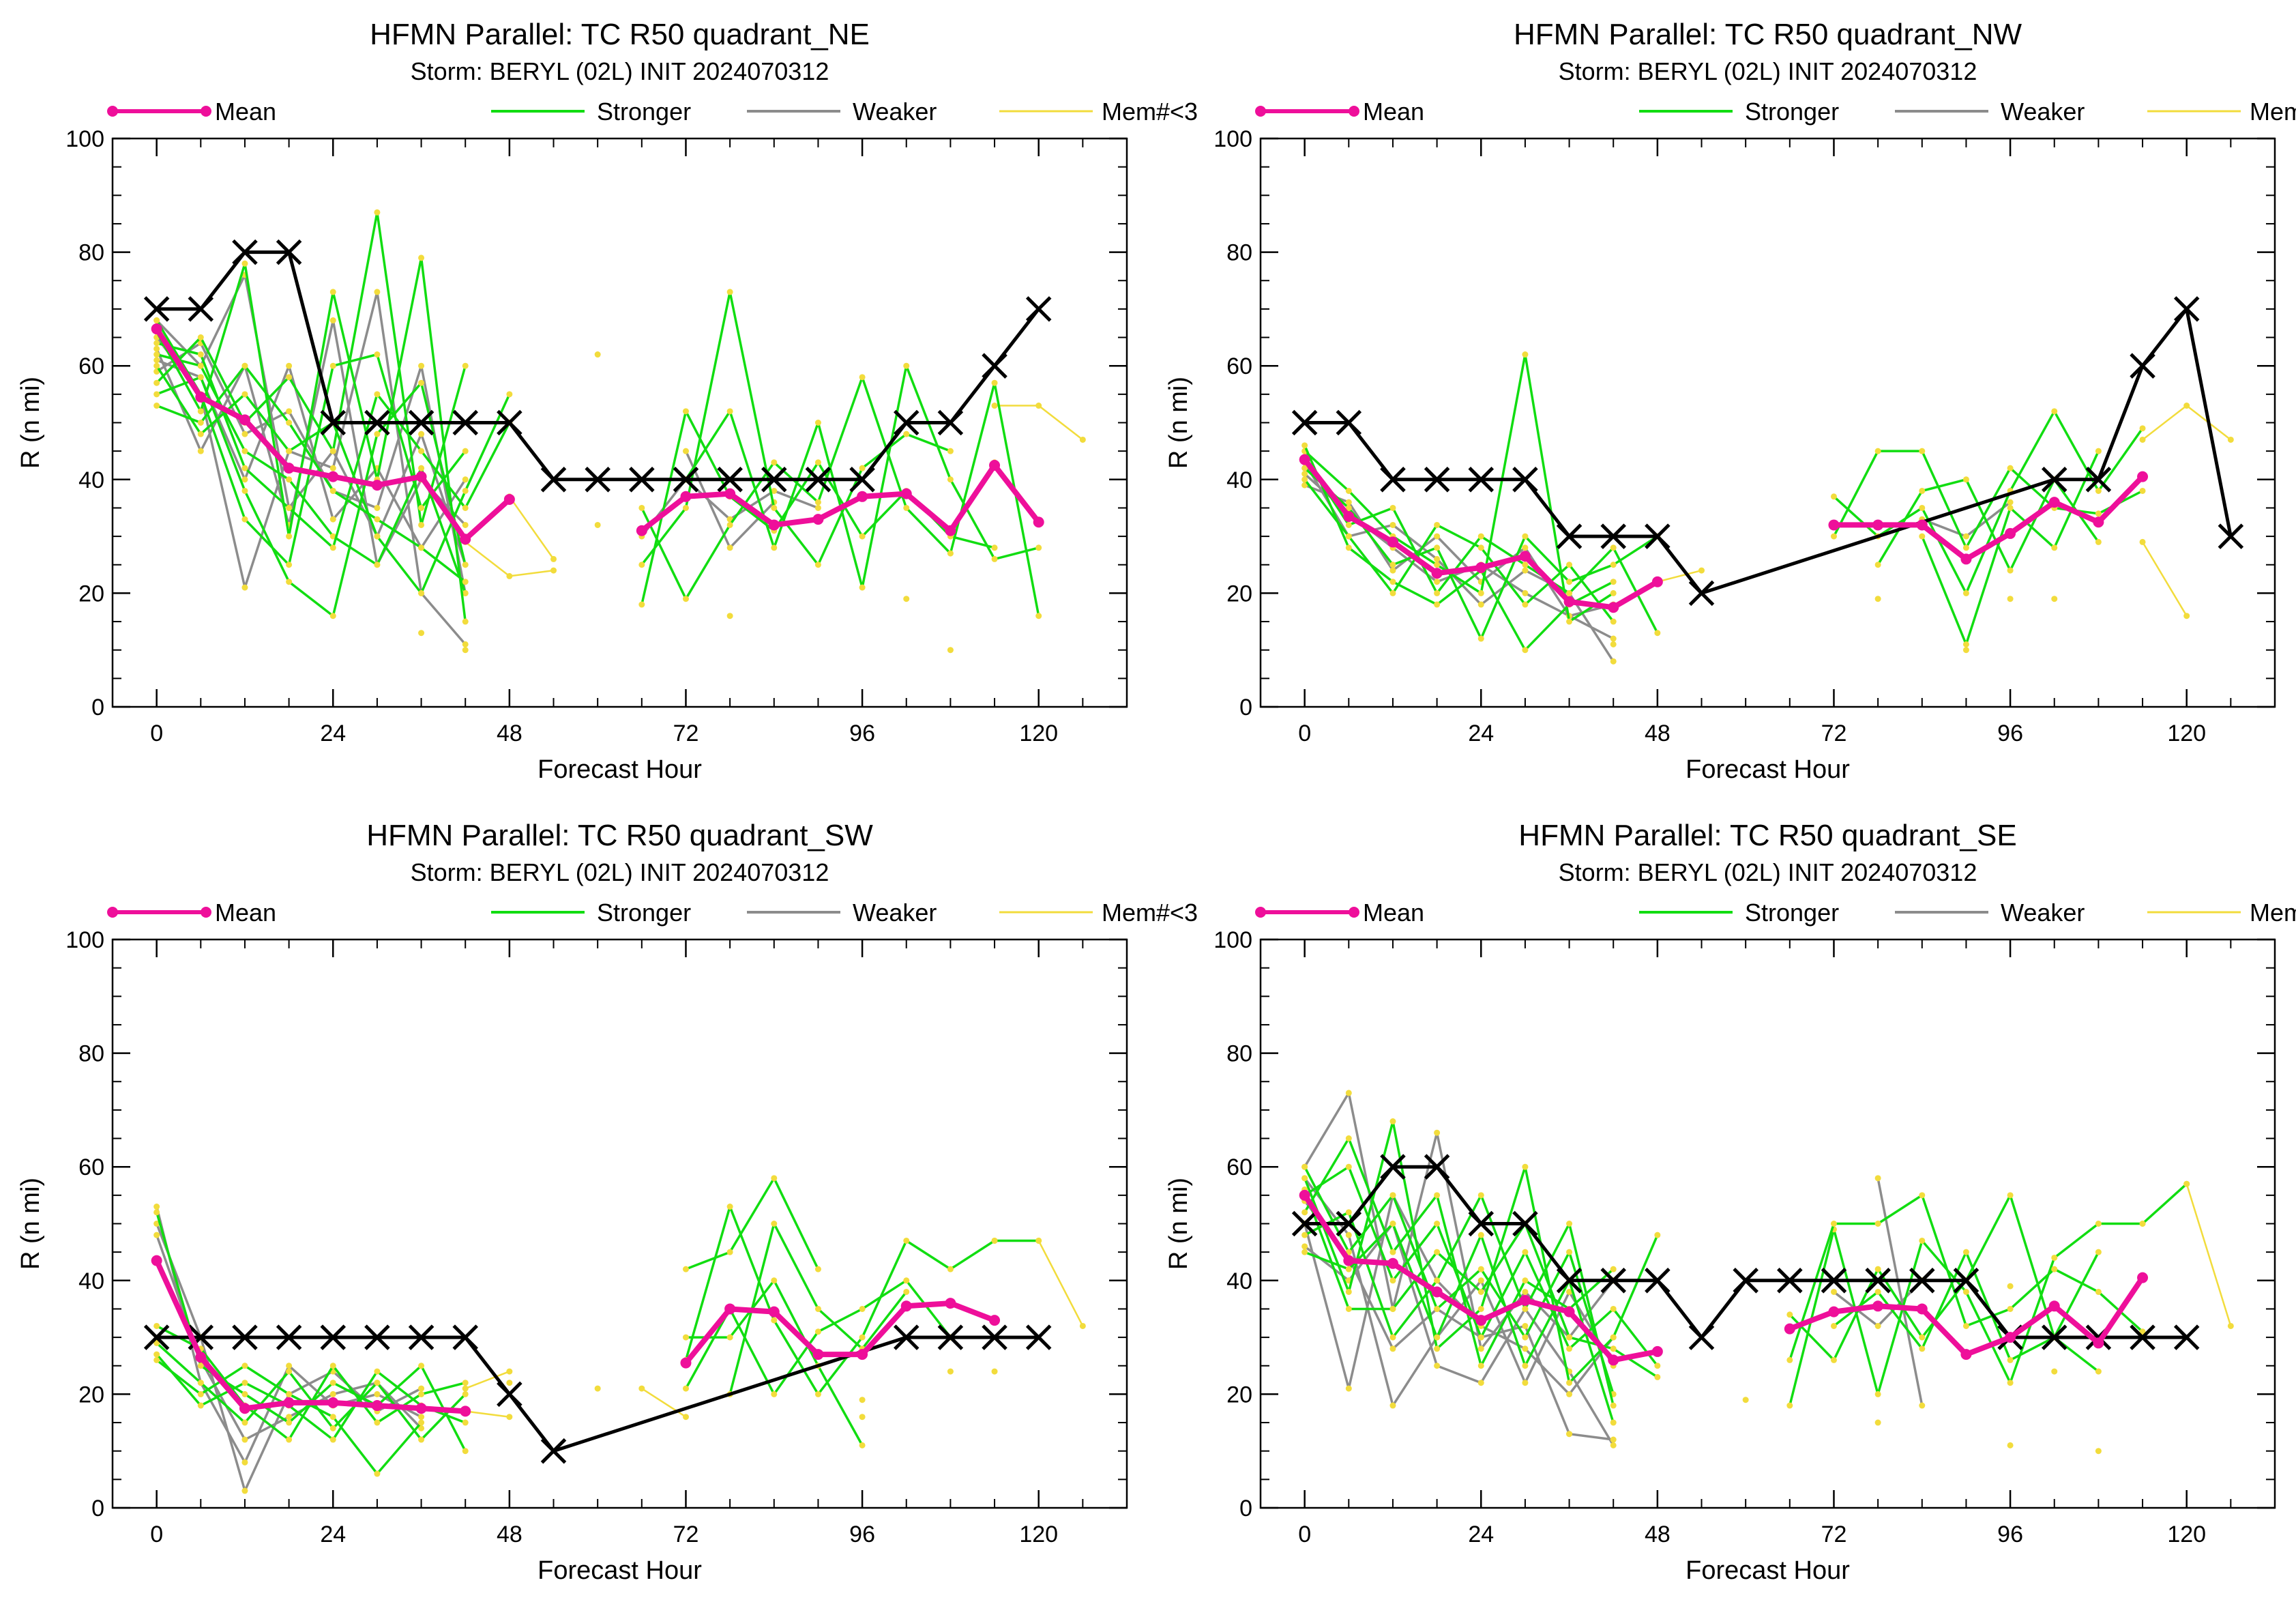 The height and width of the screenshot is (1602, 2296). What do you see at coordinates (841, 499) in the screenshot?
I see `mean-line` at bounding box center [841, 499].